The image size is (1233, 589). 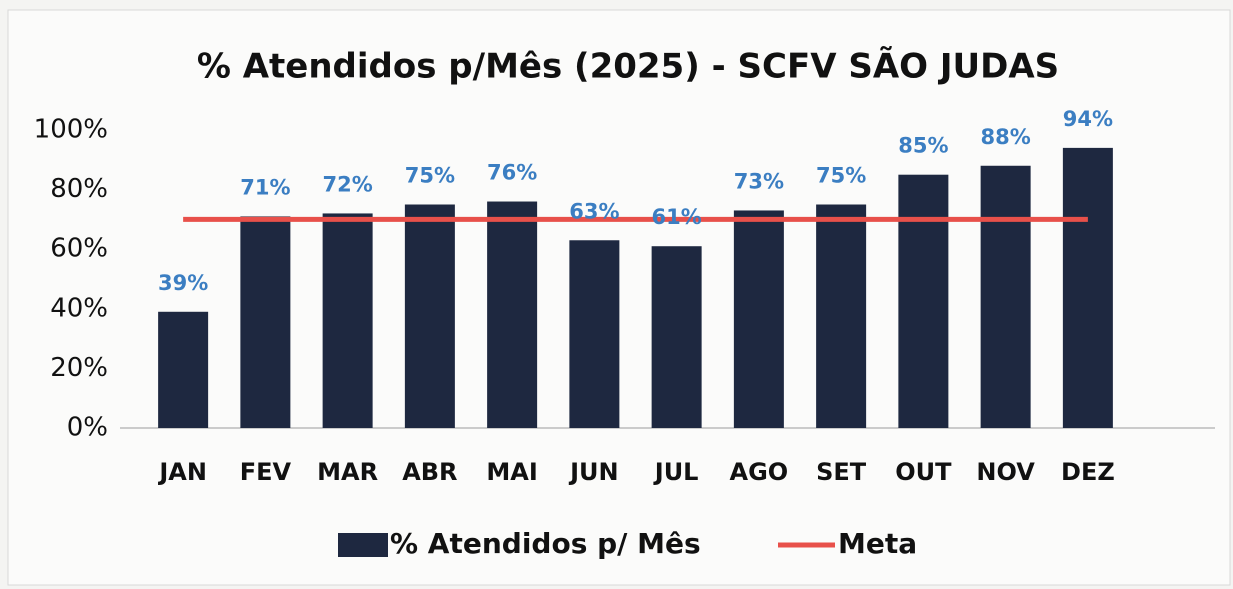 I want to click on x-tick-label: FEV, so click(x=266, y=472).